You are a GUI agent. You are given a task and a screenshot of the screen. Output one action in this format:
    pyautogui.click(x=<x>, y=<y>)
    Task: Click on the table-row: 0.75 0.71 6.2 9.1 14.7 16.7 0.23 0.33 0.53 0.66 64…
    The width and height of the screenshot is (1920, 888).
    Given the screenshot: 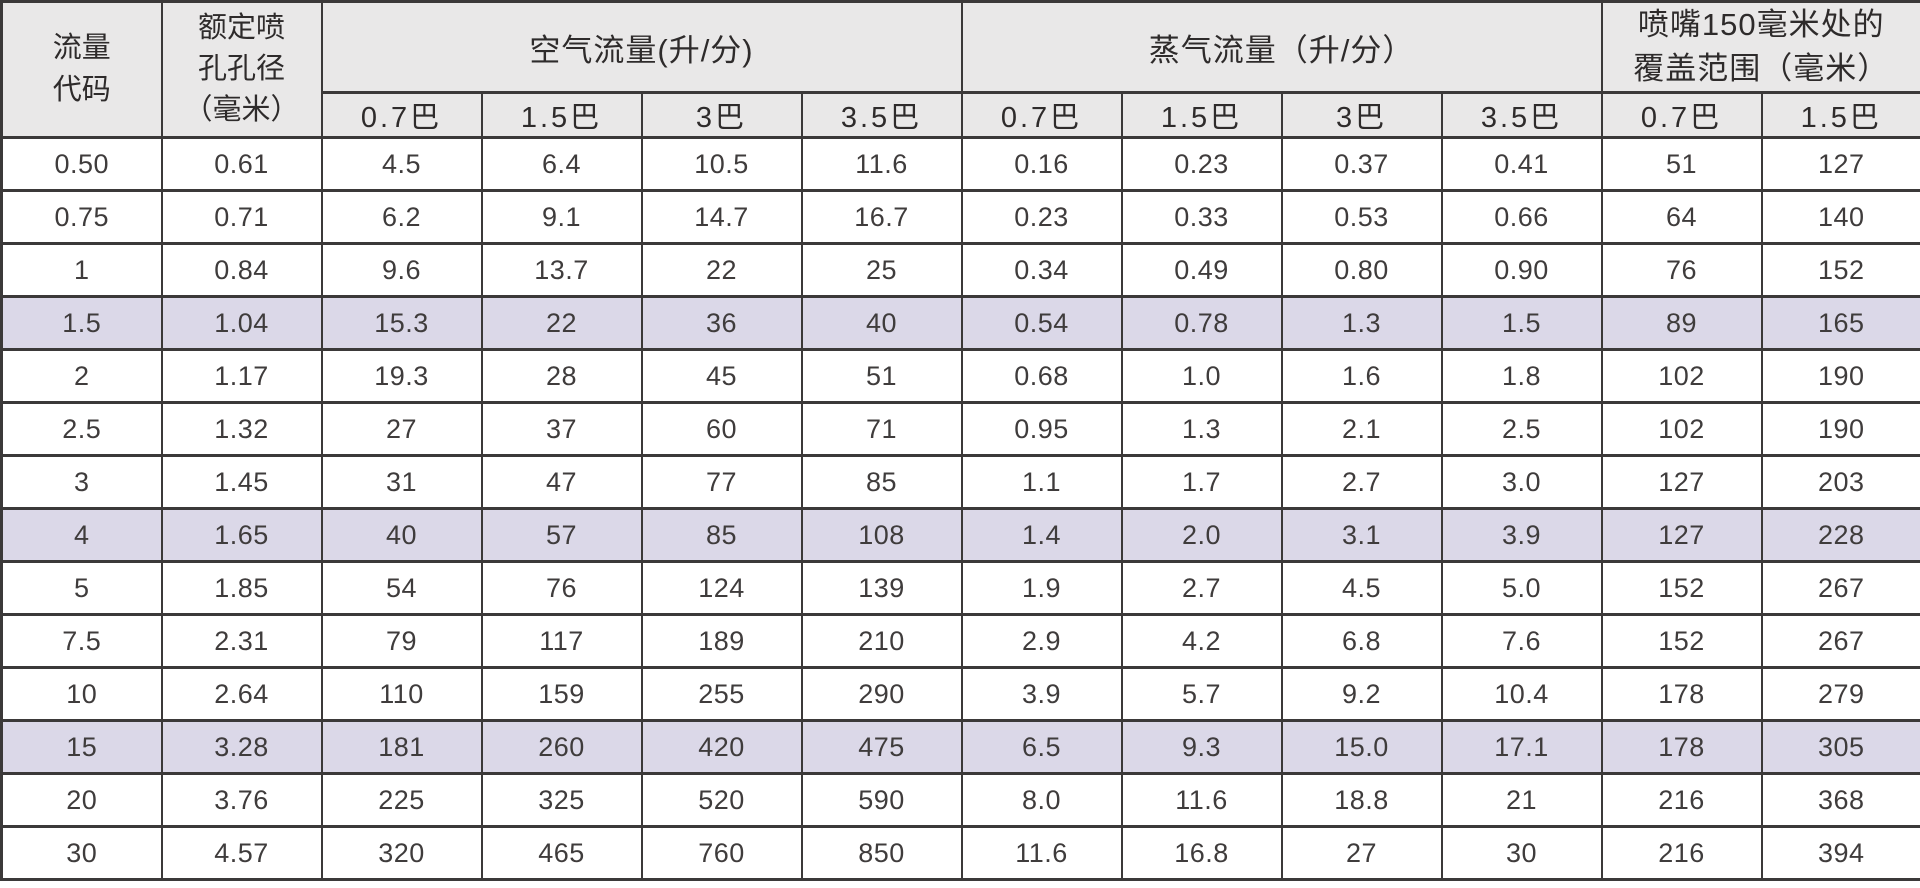 What is the action you would take?
    pyautogui.click(x=960, y=217)
    